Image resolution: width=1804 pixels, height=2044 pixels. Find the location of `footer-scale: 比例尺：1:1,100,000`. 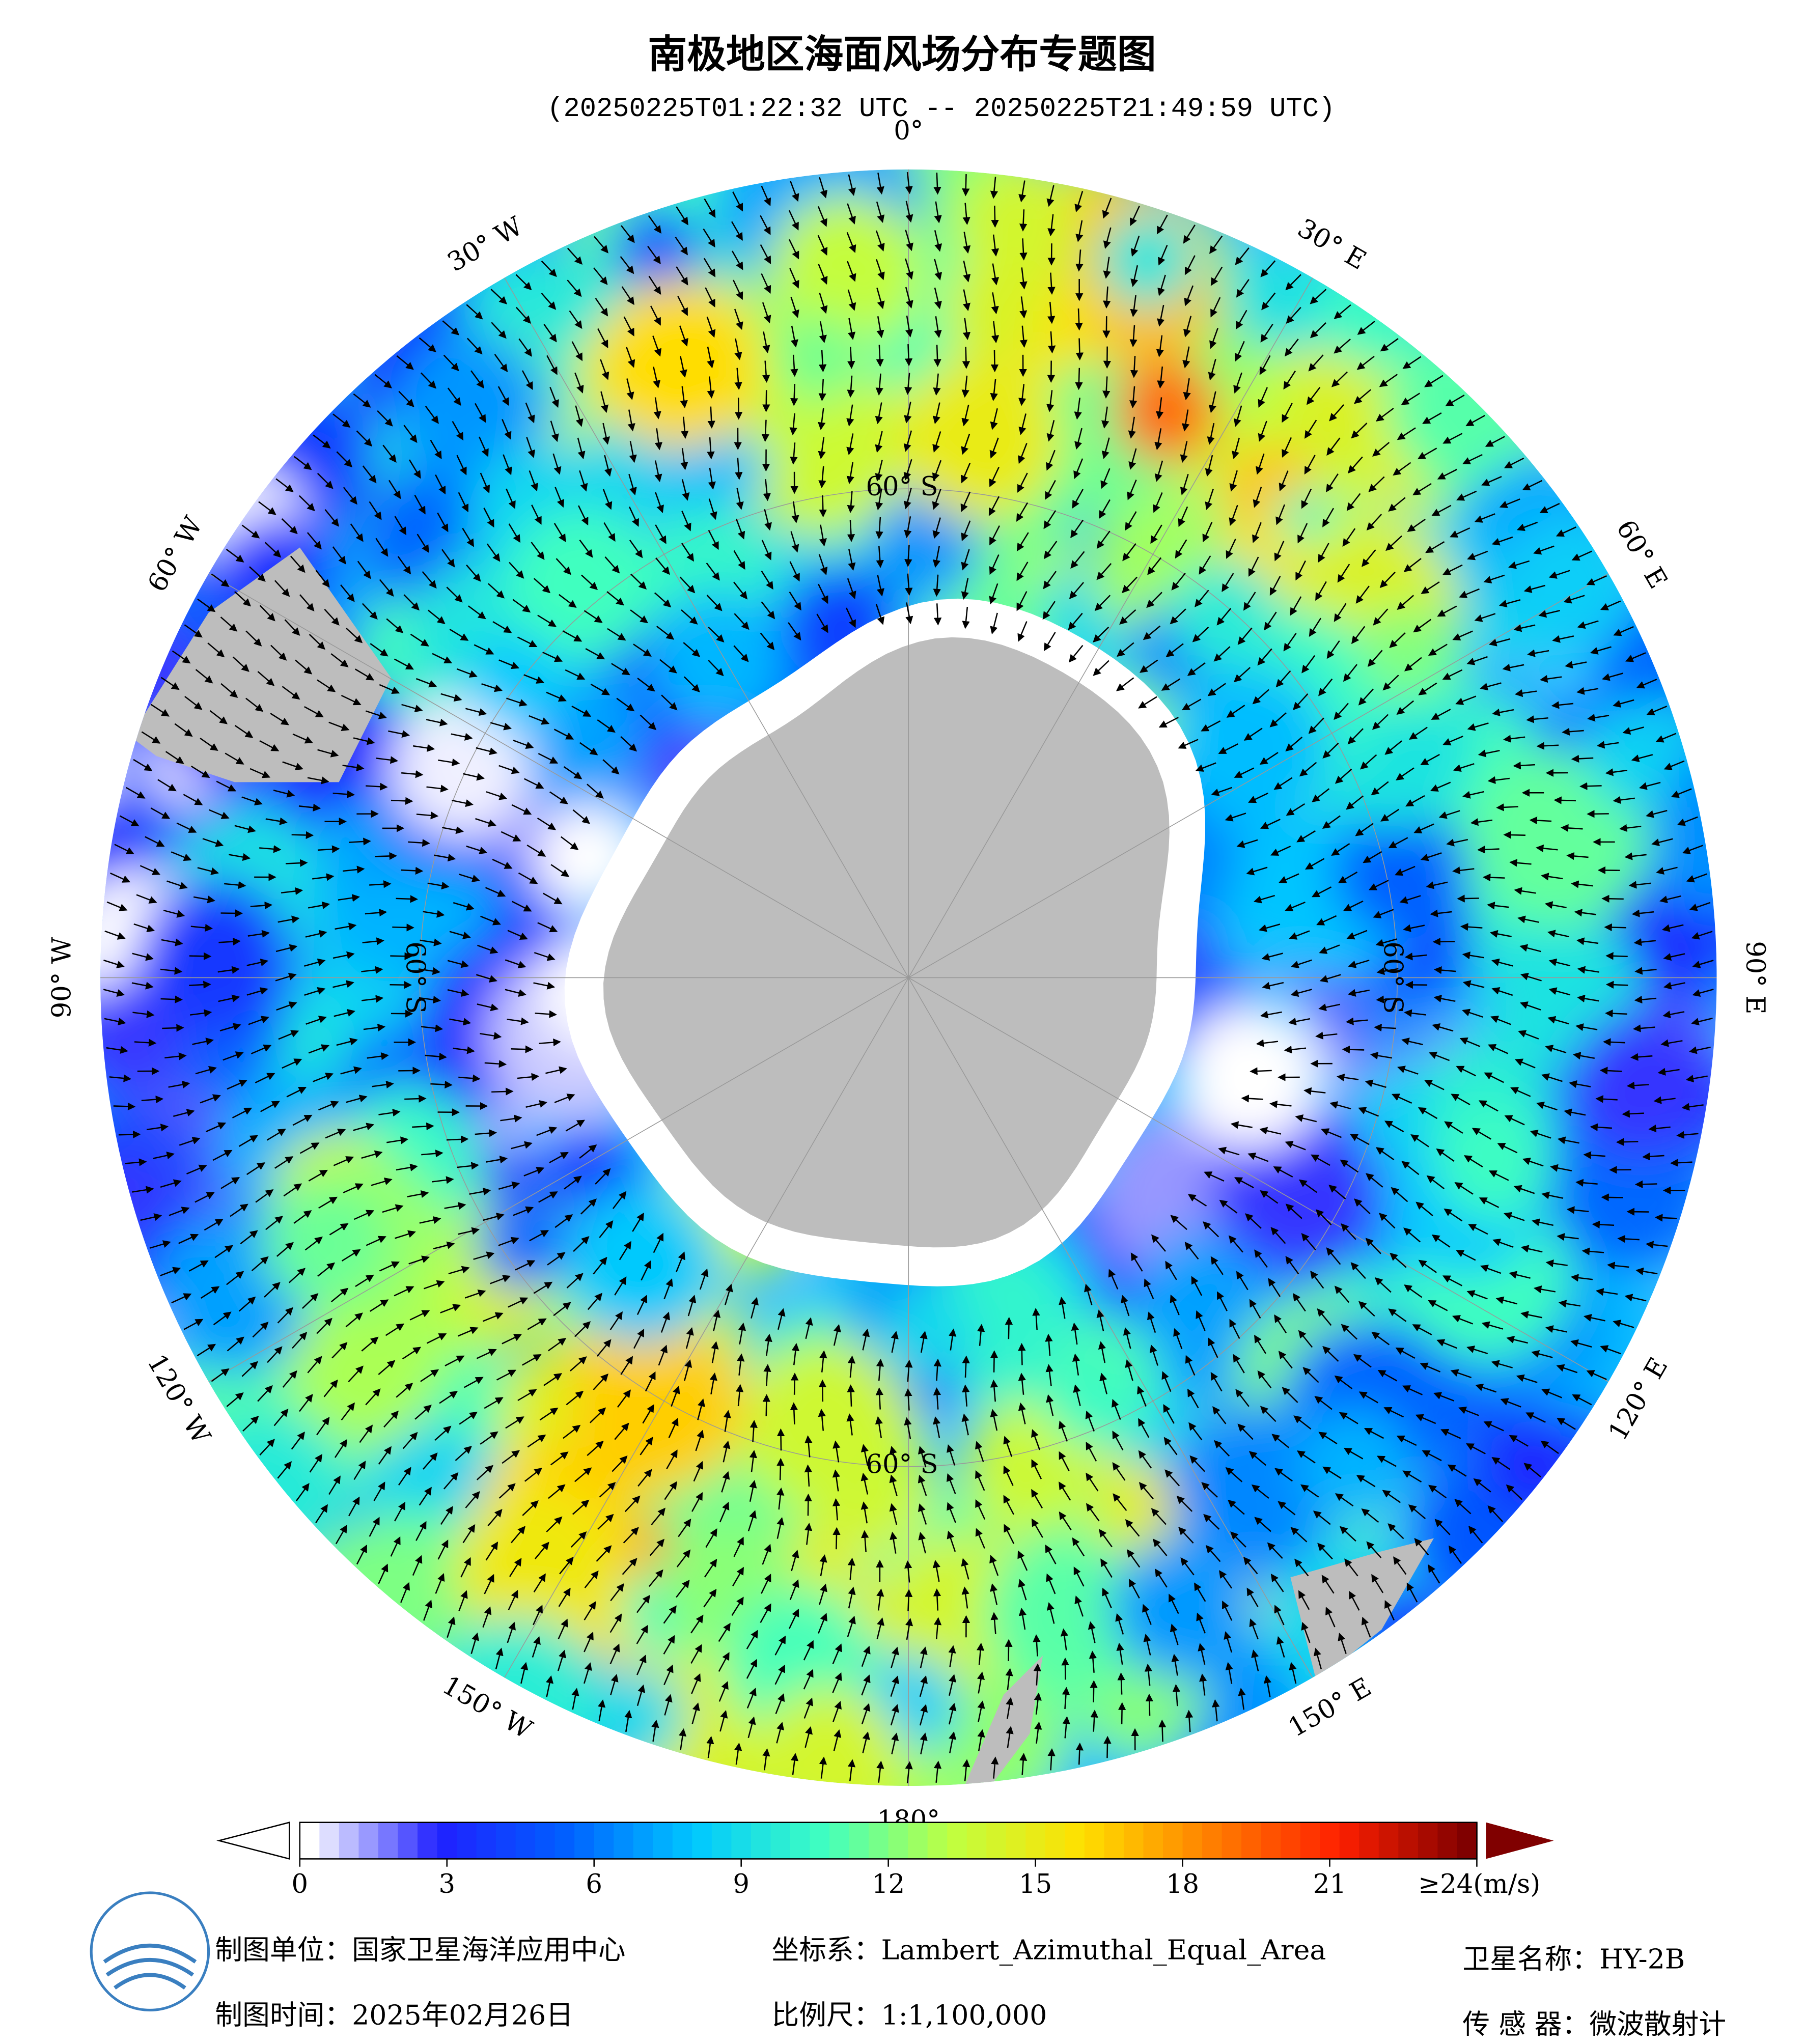

footer-scale: 比例尺：1:1,100,000 is located at coordinates (909, 2015).